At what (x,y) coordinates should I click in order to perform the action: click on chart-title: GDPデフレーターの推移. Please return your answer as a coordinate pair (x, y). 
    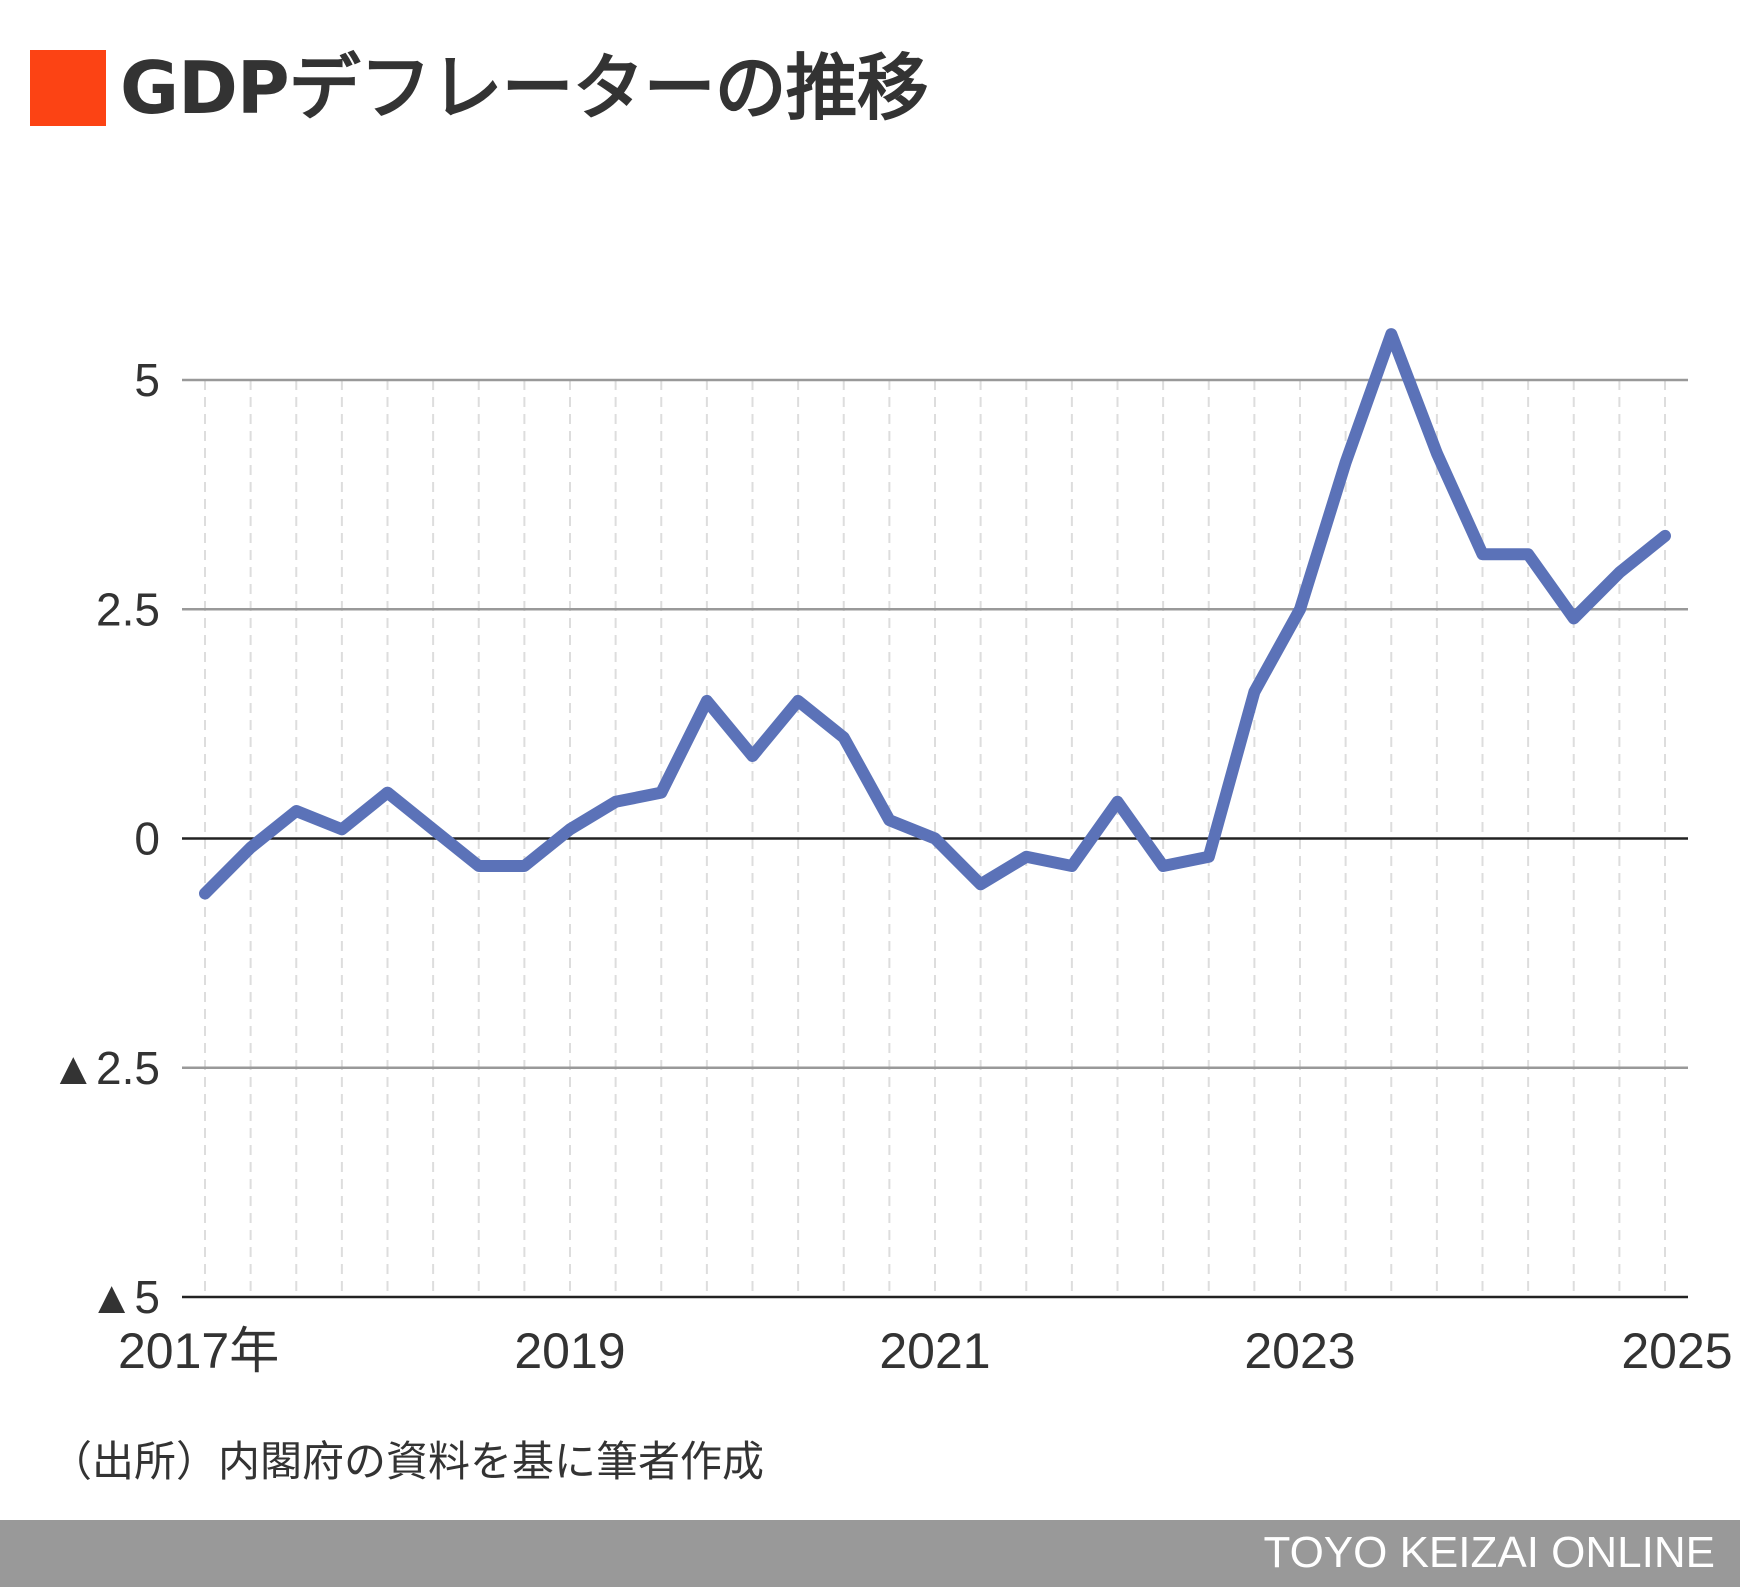
    Looking at the image, I should click on (524, 88).